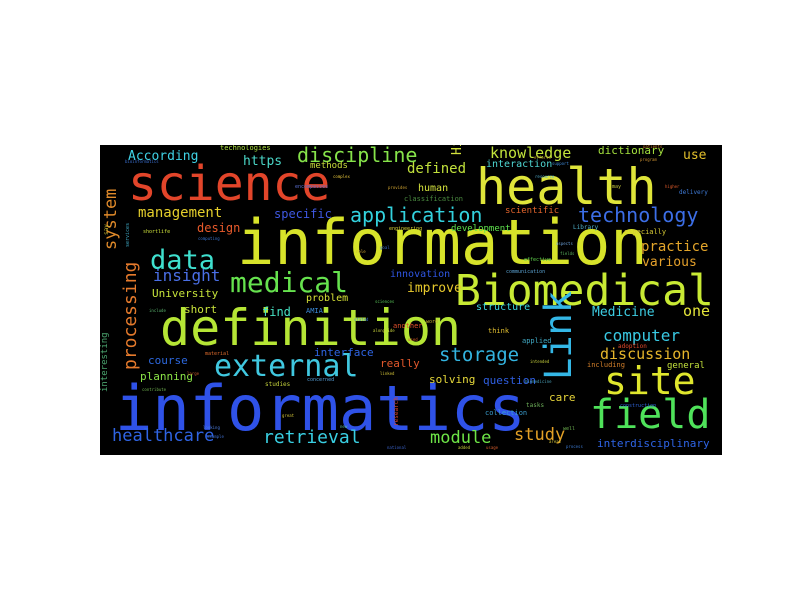 The height and width of the screenshot is (600, 800). What do you see at coordinates (457, 150) in the screenshot?
I see `word-hi: Hi` at bounding box center [457, 150].